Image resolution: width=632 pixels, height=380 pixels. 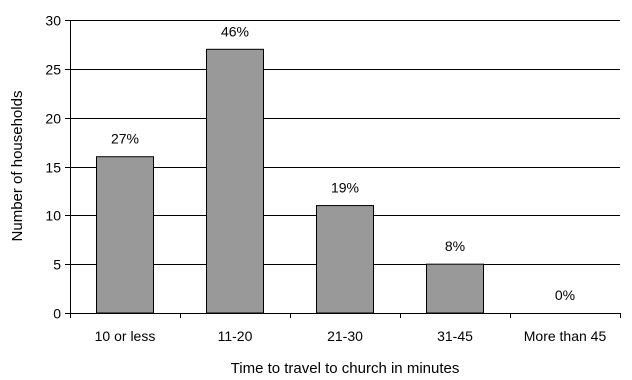 What do you see at coordinates (53, 21) in the screenshot?
I see `y-tick-label: 30` at bounding box center [53, 21].